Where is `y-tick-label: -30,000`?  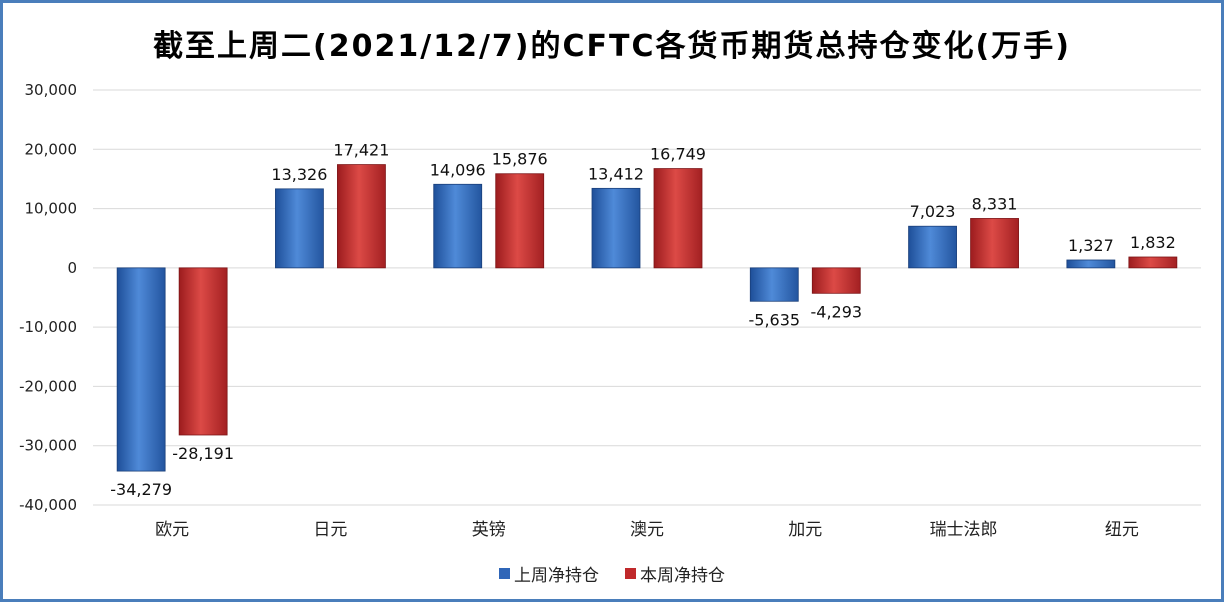
y-tick-label: -30,000 is located at coordinates (48, 446).